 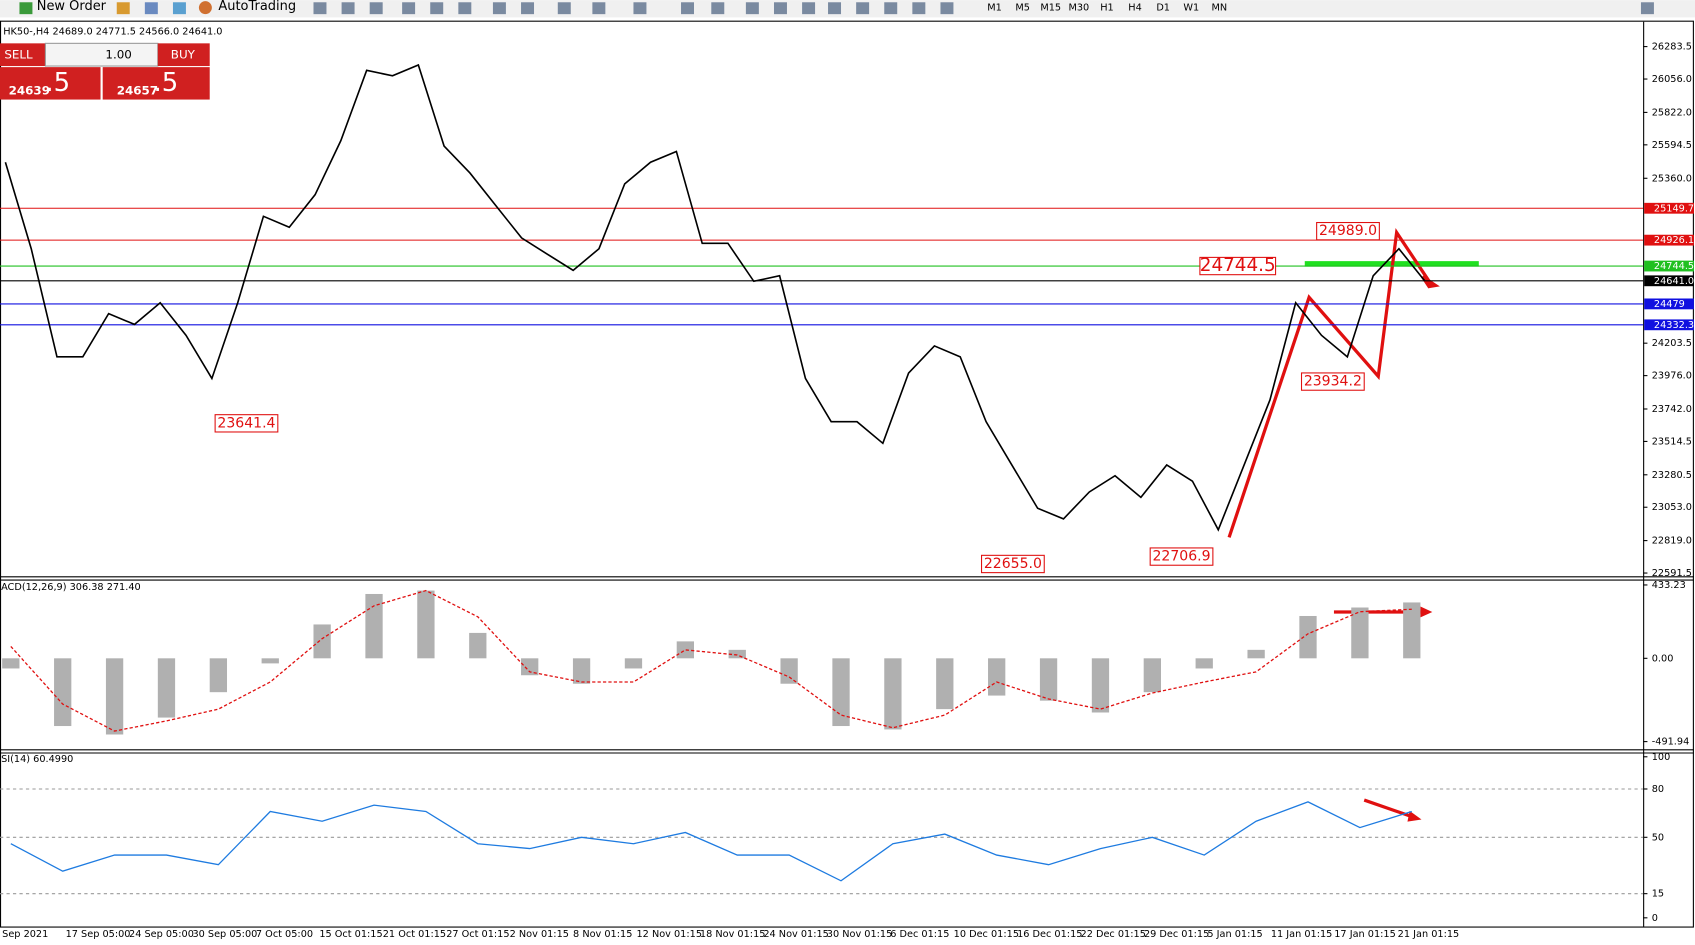 I want to click on time-label: 30 Nov 01:15, so click(x=860, y=934).